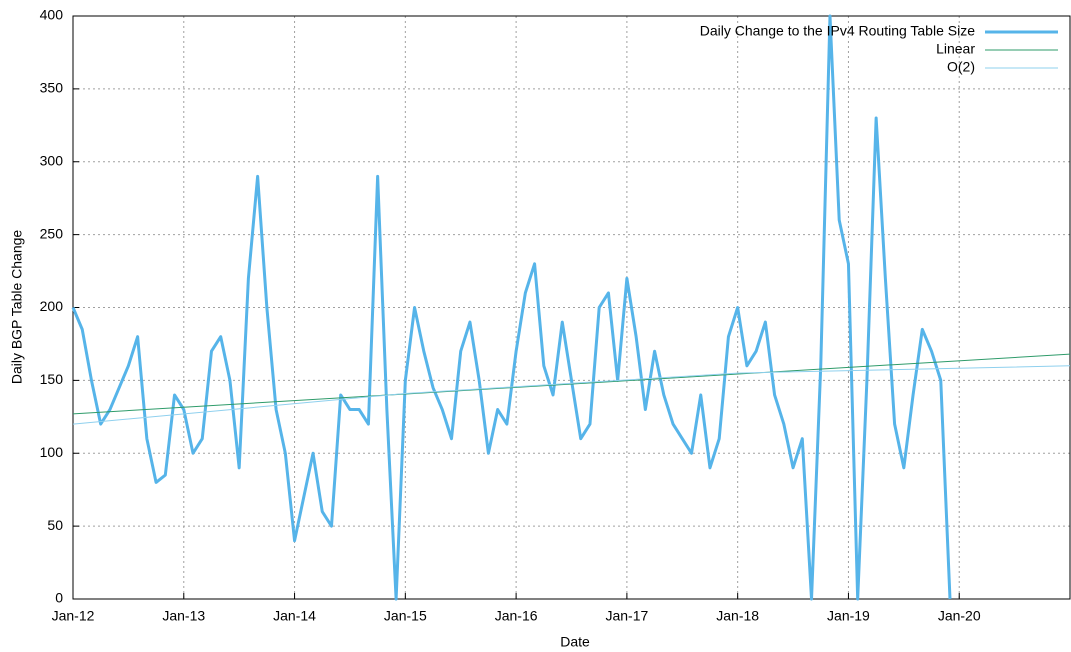  Describe the element at coordinates (959, 616) in the screenshot. I see `x-tick-label: Jan-20` at that location.